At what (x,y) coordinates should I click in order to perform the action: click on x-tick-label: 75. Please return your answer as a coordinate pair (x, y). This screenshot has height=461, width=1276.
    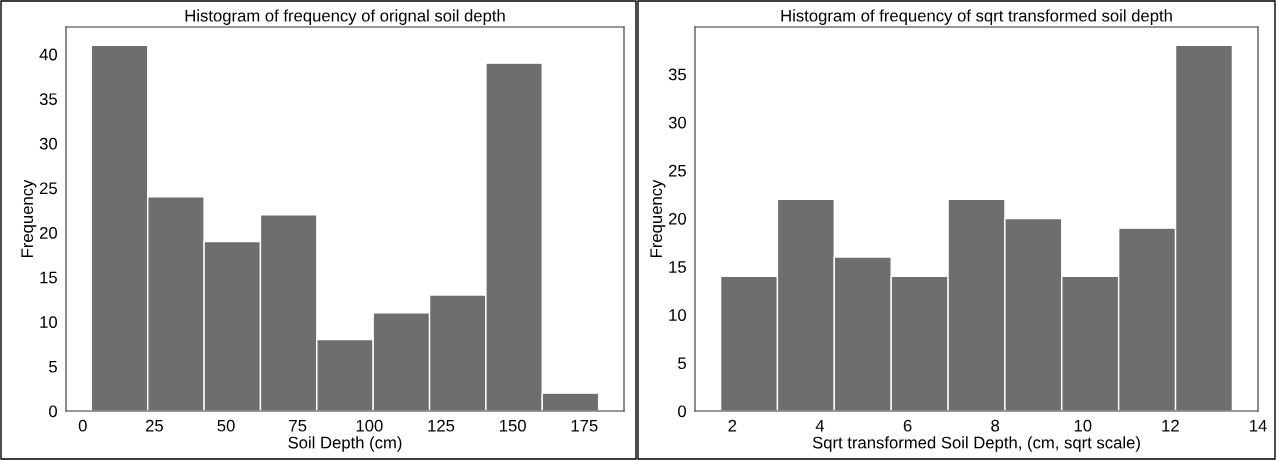
    Looking at the image, I should click on (298, 425).